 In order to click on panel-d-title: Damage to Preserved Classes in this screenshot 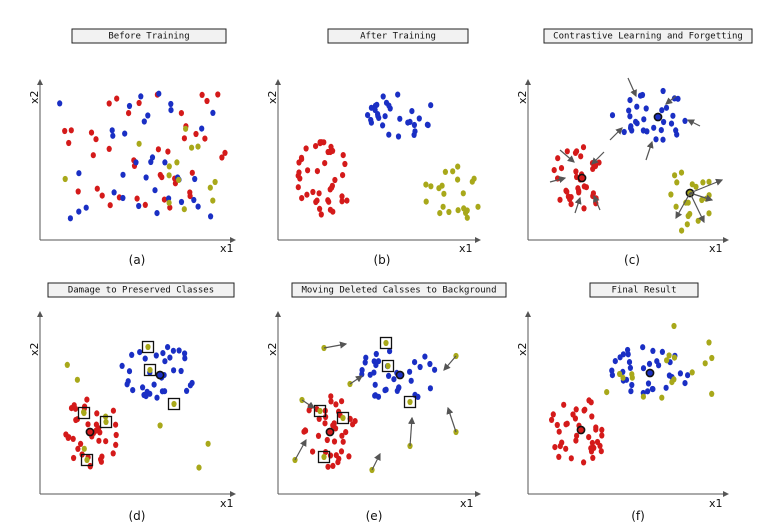, I will do `click(141, 291)`.